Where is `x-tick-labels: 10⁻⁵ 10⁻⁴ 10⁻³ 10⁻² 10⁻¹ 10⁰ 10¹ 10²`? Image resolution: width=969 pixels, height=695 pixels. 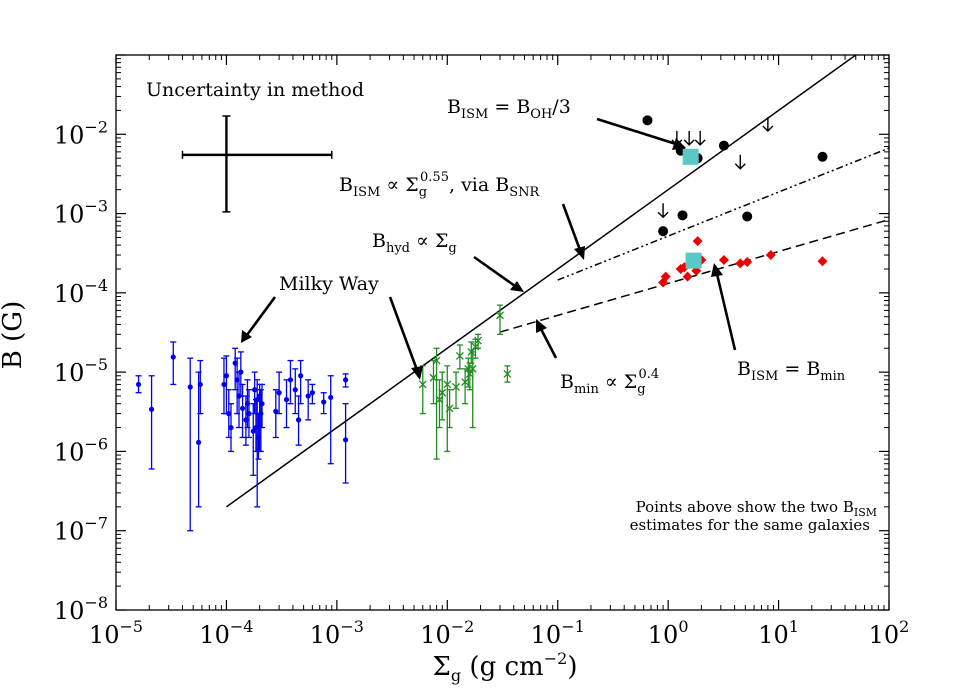
x-tick-labels: 10⁻⁵ 10⁻⁴ 10⁻³ 10⁻² 10⁻¹ 10⁰ 10¹ 10² is located at coordinates (499, 633).